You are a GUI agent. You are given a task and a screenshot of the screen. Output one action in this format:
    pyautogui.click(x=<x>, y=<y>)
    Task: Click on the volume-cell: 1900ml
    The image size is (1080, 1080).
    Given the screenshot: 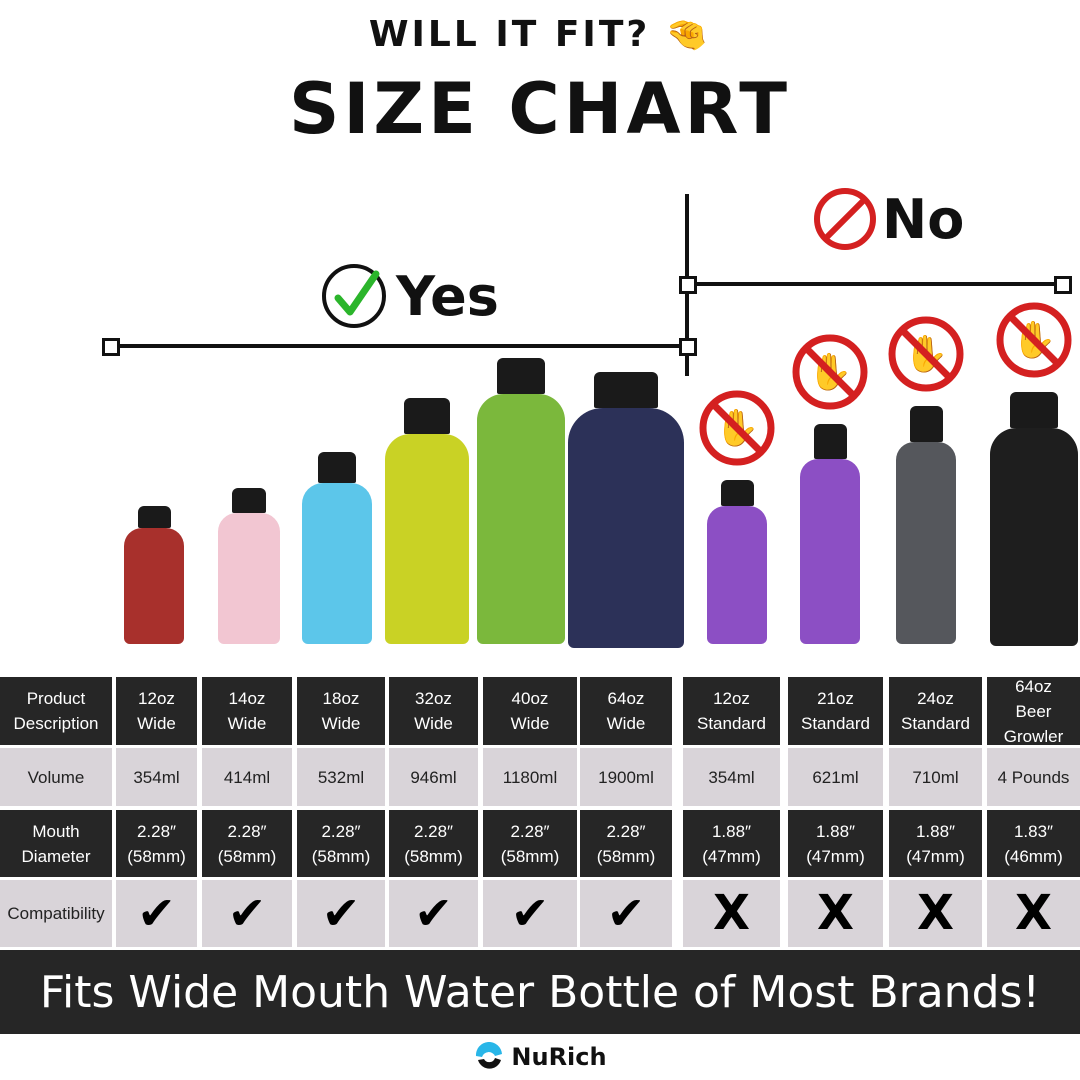 What is the action you would take?
    pyautogui.click(x=626, y=777)
    